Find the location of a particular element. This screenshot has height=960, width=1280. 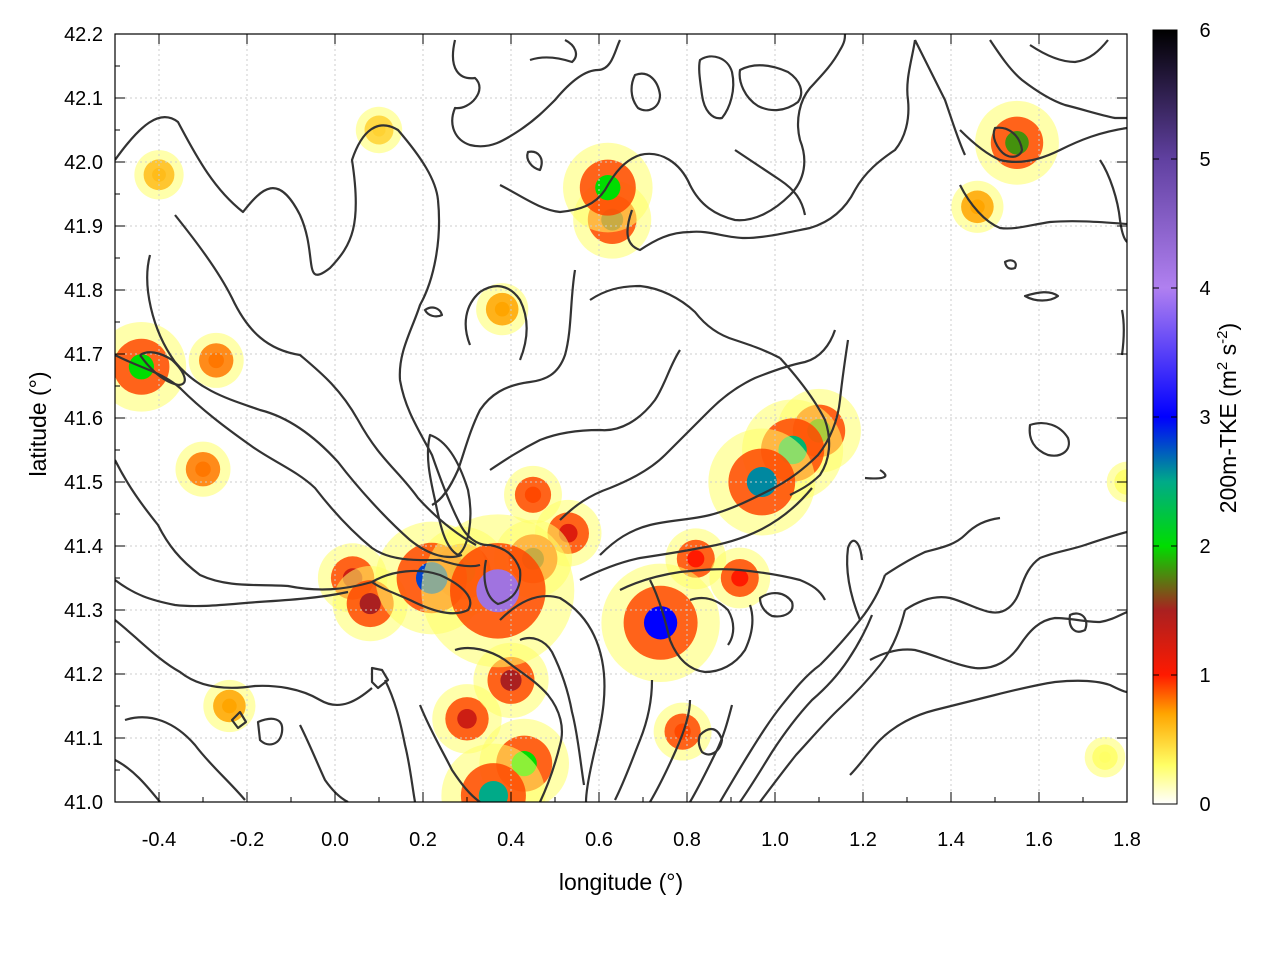

x-tick-label: 1.4 is located at coordinates (951, 840).